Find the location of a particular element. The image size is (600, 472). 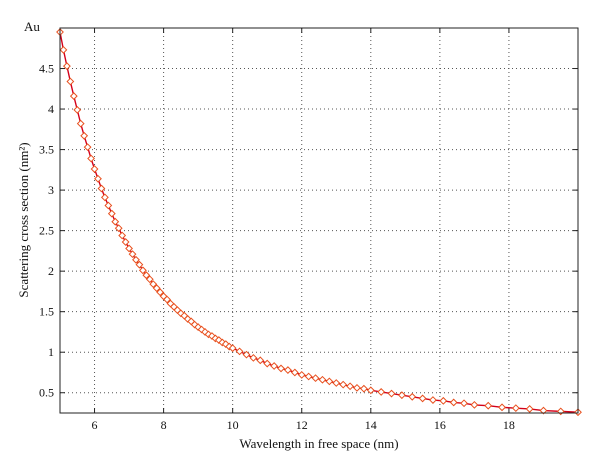

corner-label: Au is located at coordinates (32, 26).